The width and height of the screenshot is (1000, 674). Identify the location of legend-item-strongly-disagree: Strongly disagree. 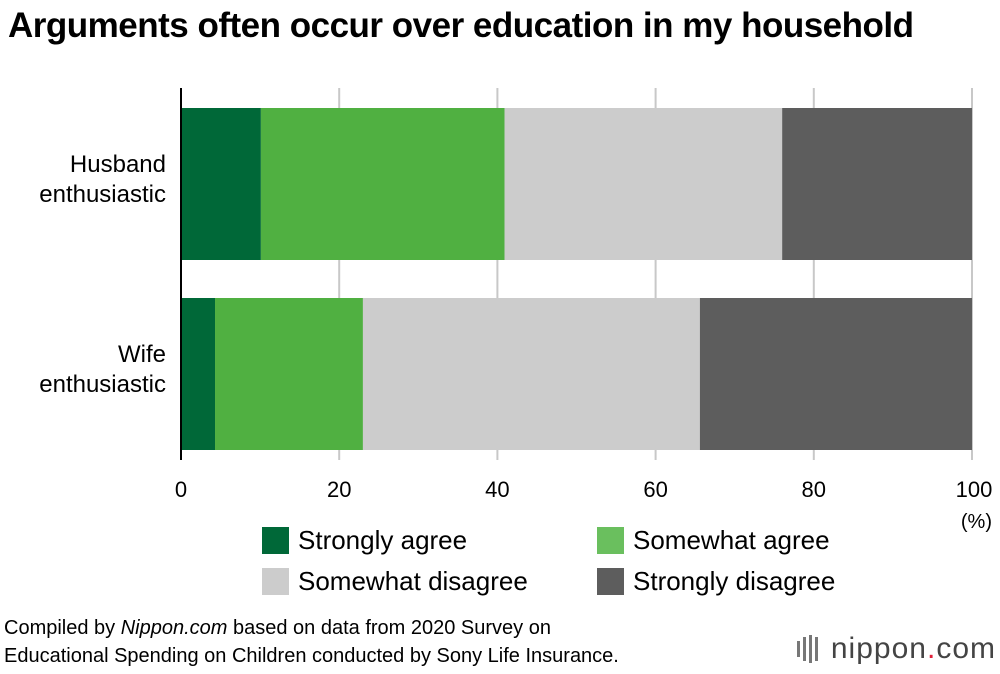
(716, 581).